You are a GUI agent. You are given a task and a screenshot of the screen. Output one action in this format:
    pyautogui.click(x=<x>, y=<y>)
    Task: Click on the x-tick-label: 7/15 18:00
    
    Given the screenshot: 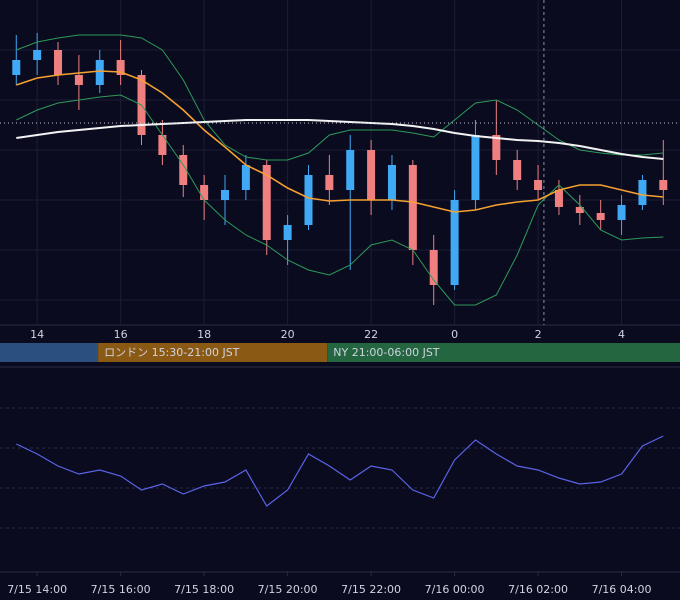 What is the action you would take?
    pyautogui.click(x=204, y=589)
    